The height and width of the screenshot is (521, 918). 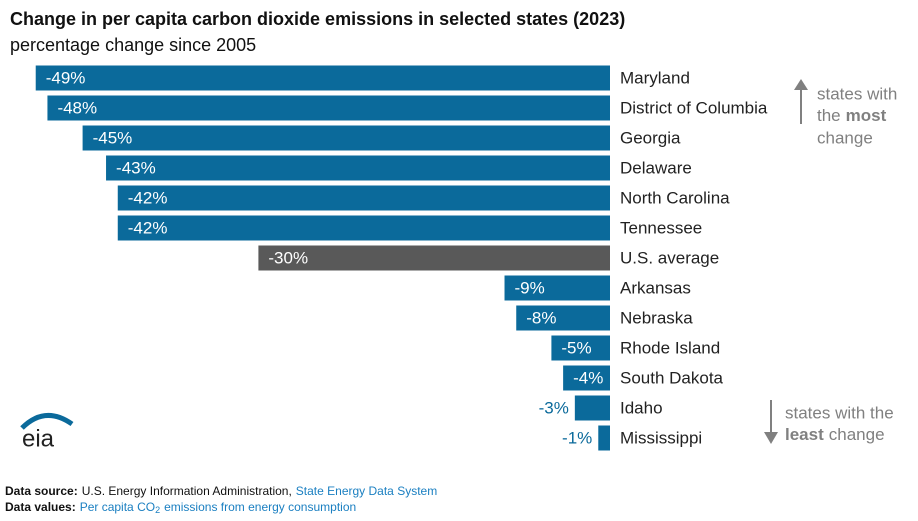 What do you see at coordinates (41, 491) in the screenshot?
I see `footer-label: Data source:` at bounding box center [41, 491].